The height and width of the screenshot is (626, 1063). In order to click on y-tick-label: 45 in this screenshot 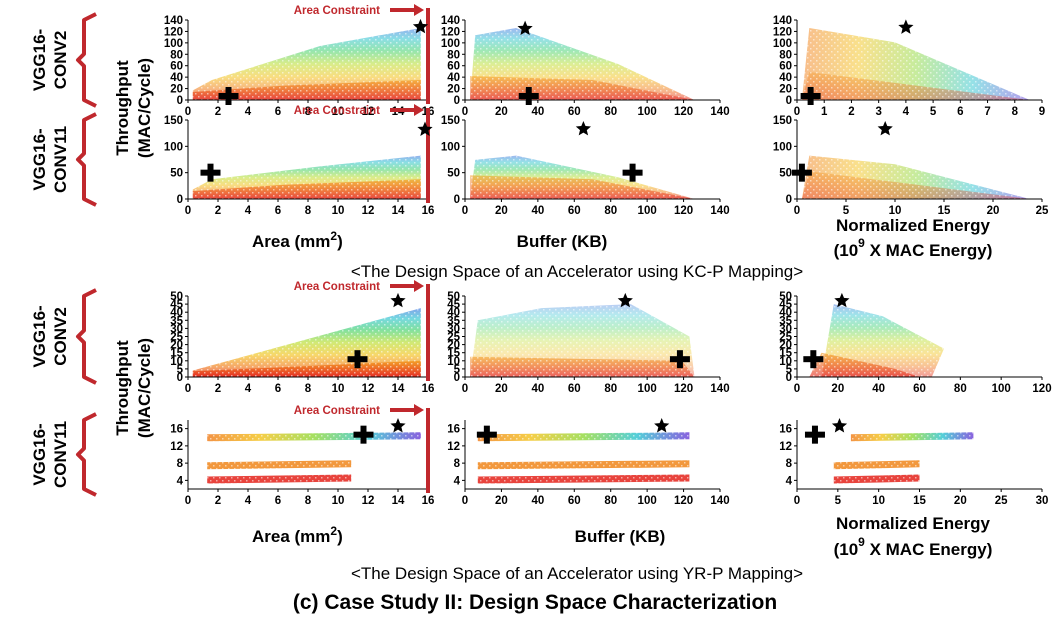, I will do `click(453, 305)`.